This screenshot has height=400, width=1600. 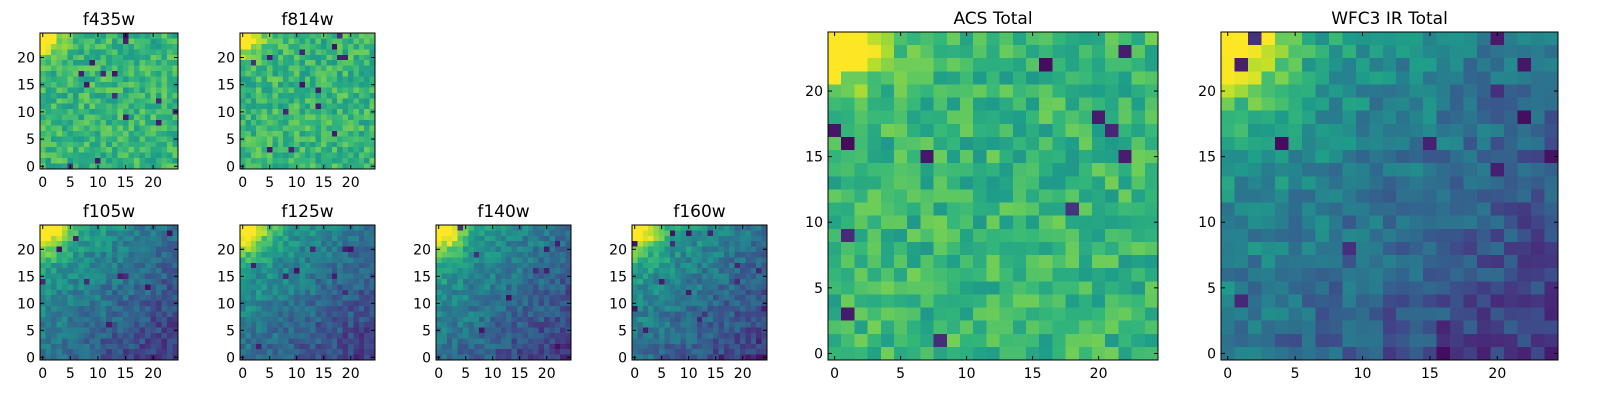 What do you see at coordinates (30, 358) in the screenshot?
I see `y-tick-label: 0` at bounding box center [30, 358].